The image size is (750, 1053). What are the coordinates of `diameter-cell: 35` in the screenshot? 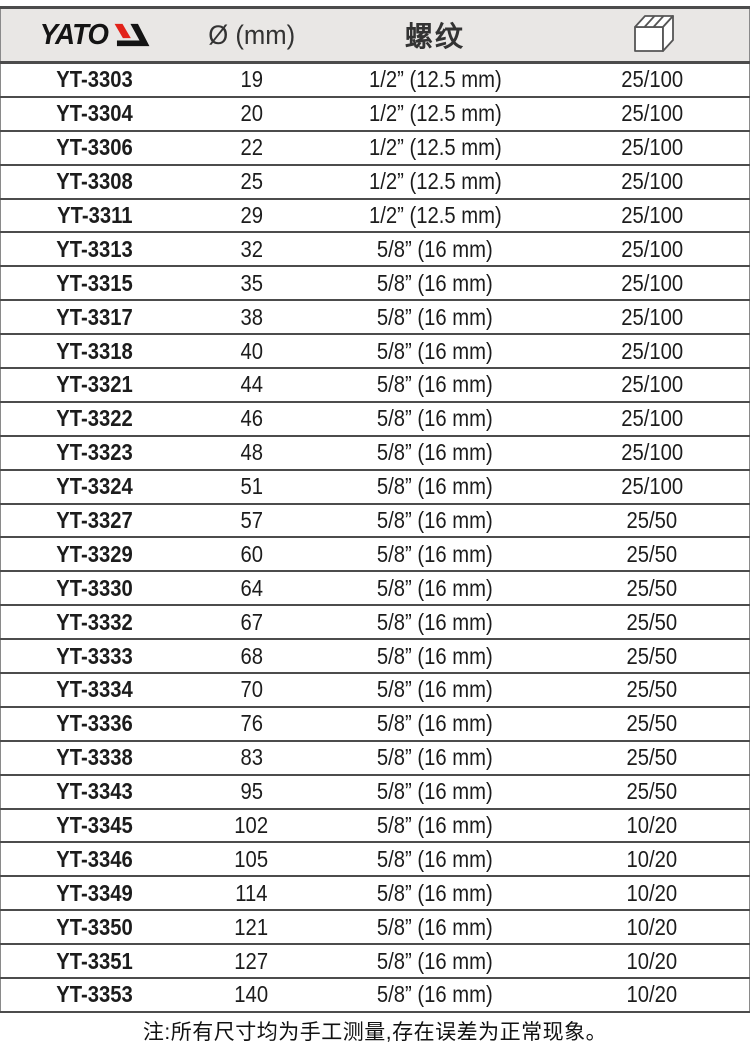 It's located at (251, 284).